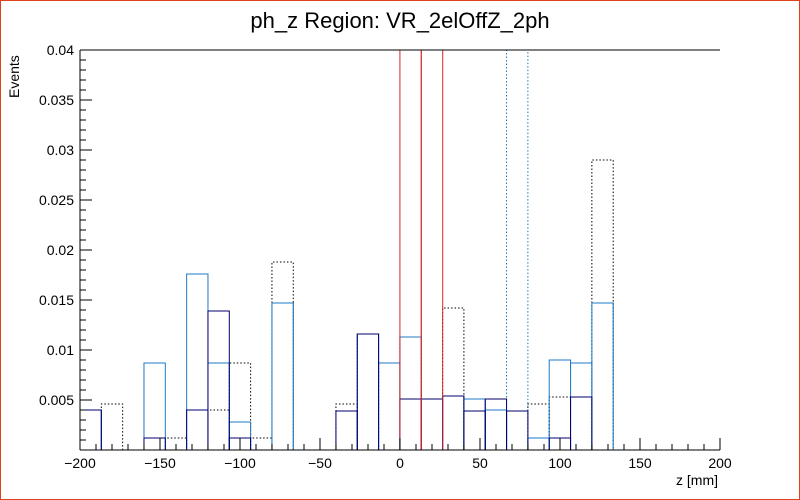 This screenshot has width=800, height=500. What do you see at coordinates (60, 250) in the screenshot?
I see `y-tick-label: 0.02` at bounding box center [60, 250].